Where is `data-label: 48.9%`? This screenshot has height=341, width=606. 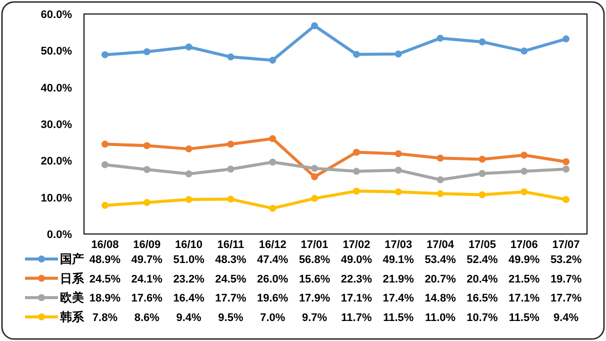
data-label: 48.9% is located at coordinates (105, 260).